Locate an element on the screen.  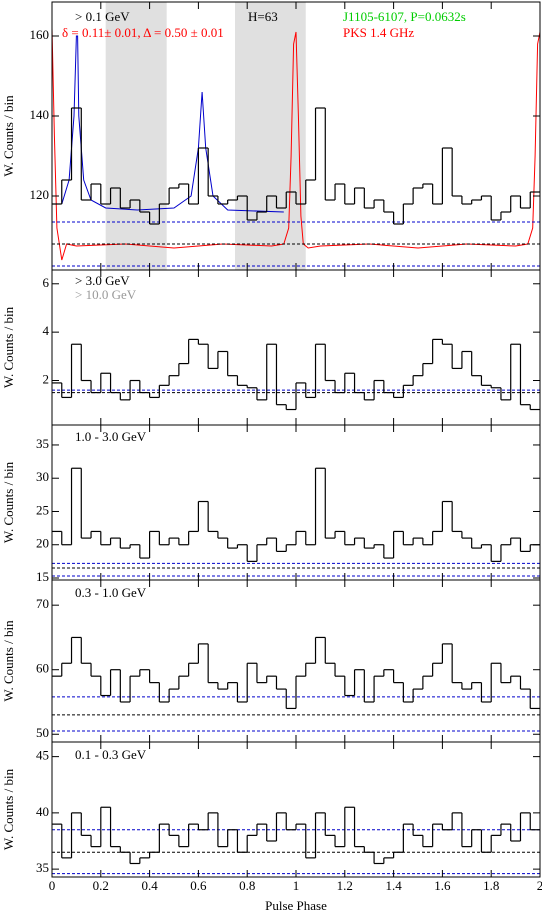
annotation: H=63 is located at coordinates (263, 16).